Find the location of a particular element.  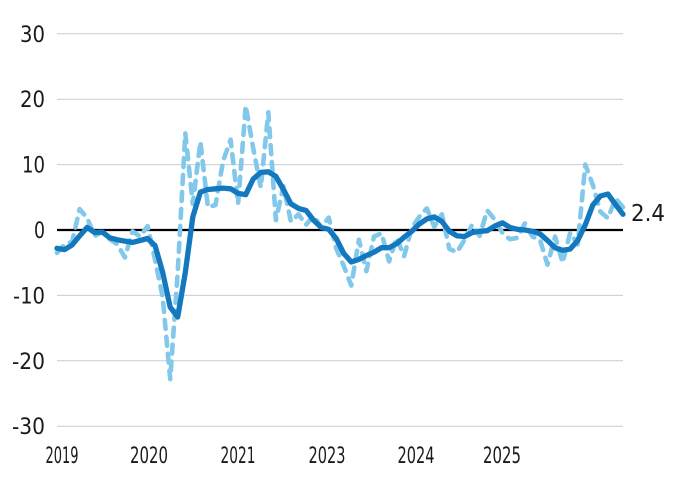

y-axis-label: 10 is located at coordinates (33, 166).